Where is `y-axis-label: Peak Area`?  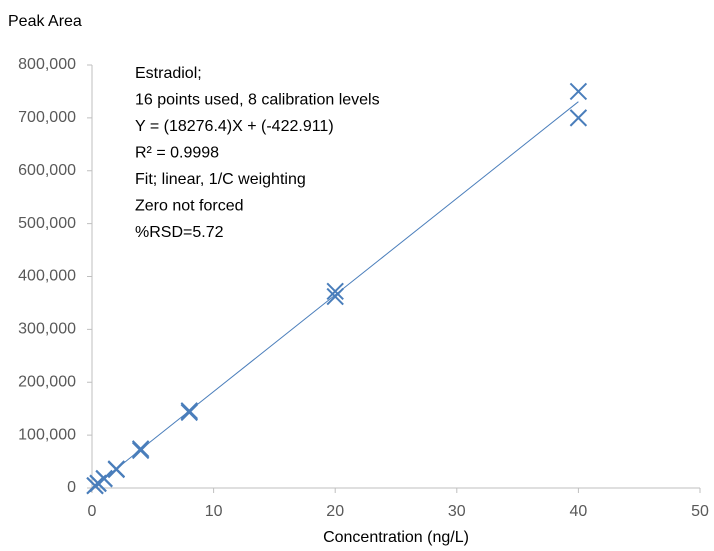 y-axis-label: Peak Area is located at coordinates (45, 21).